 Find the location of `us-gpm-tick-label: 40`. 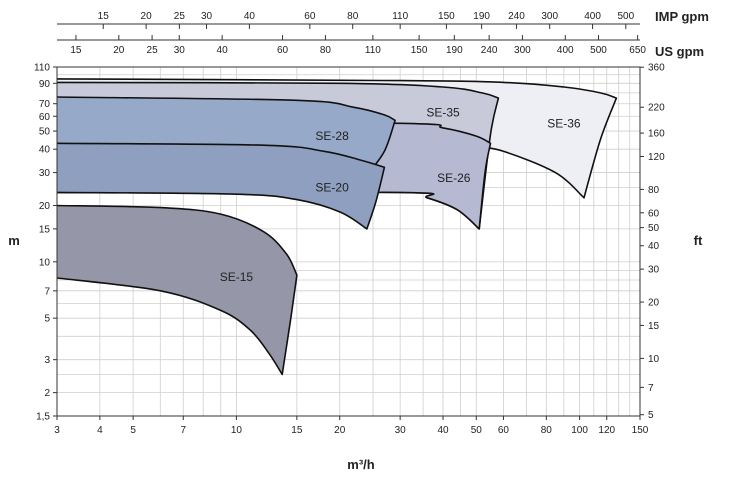

us-gpm-tick-label: 40 is located at coordinates (223, 50).